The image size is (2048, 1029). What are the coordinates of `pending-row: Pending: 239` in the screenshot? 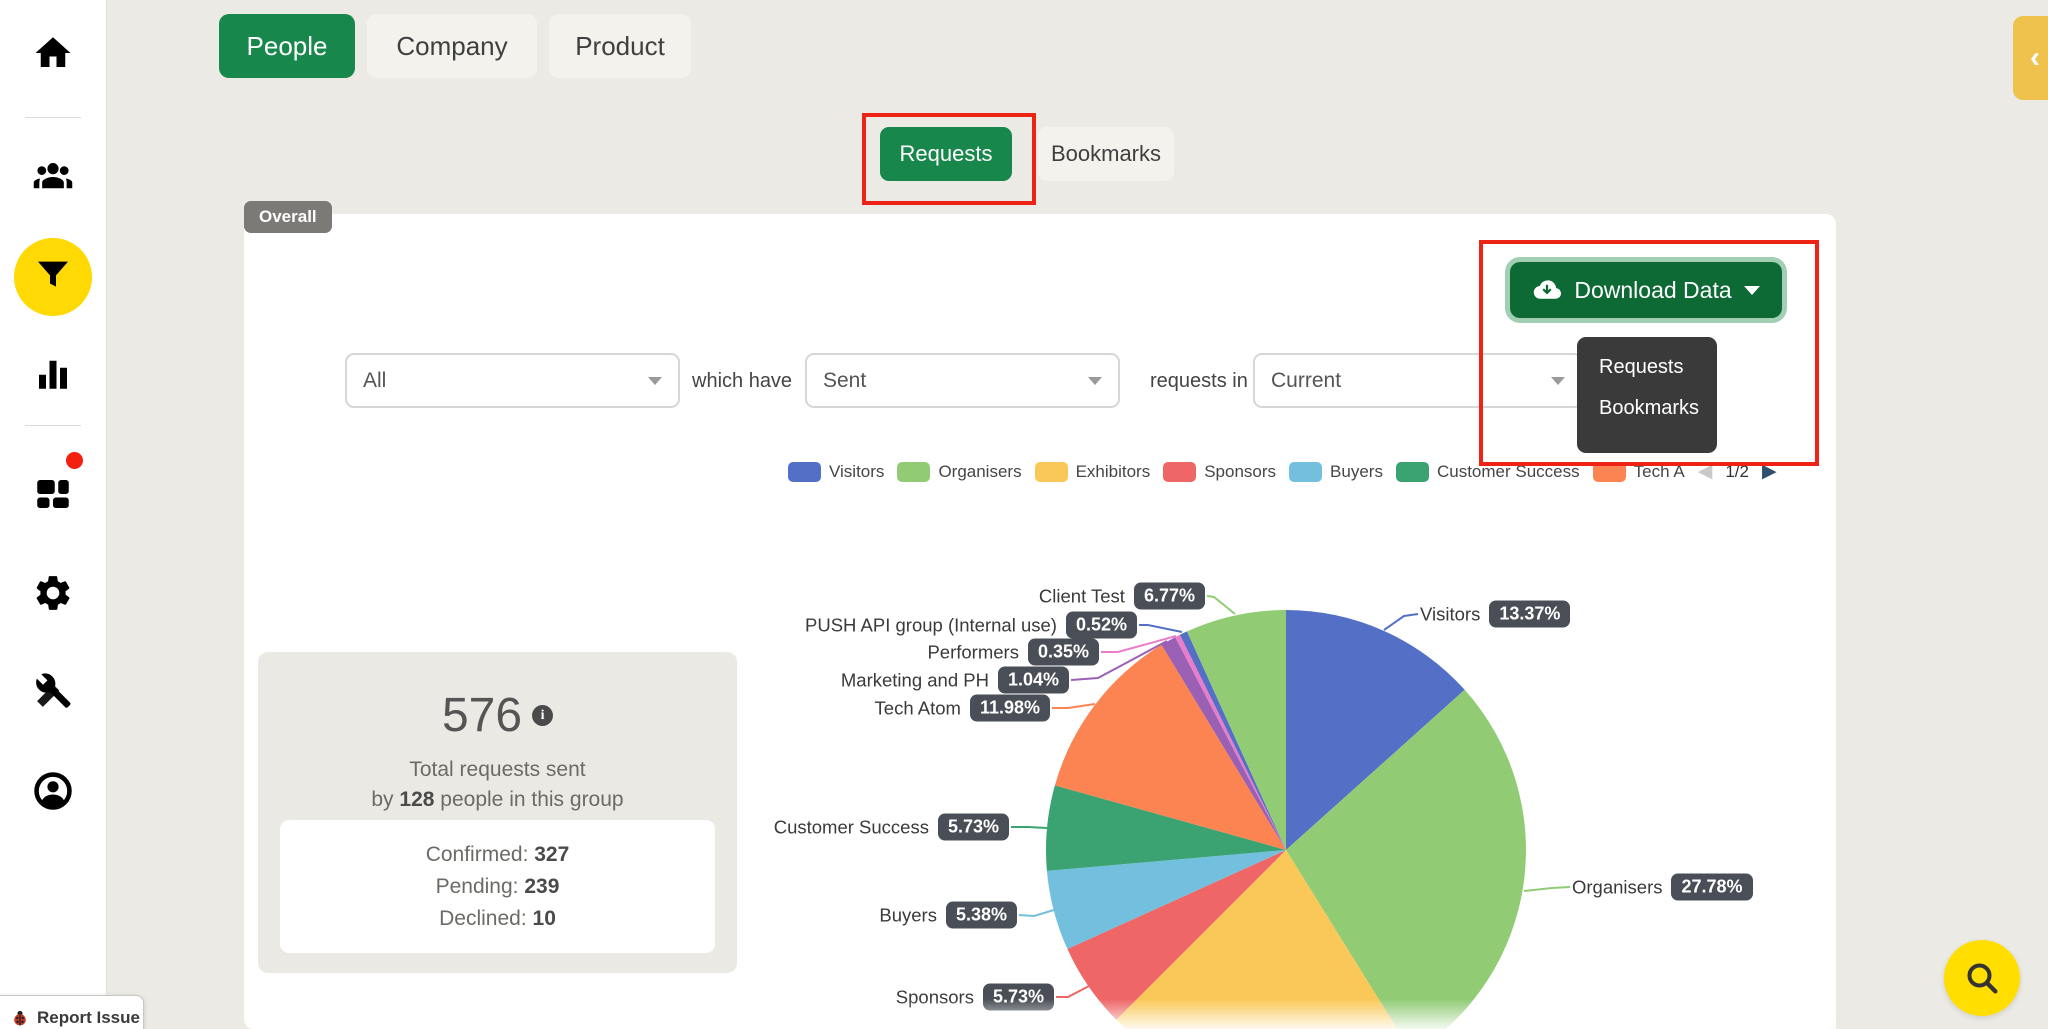 It's located at (497, 886).